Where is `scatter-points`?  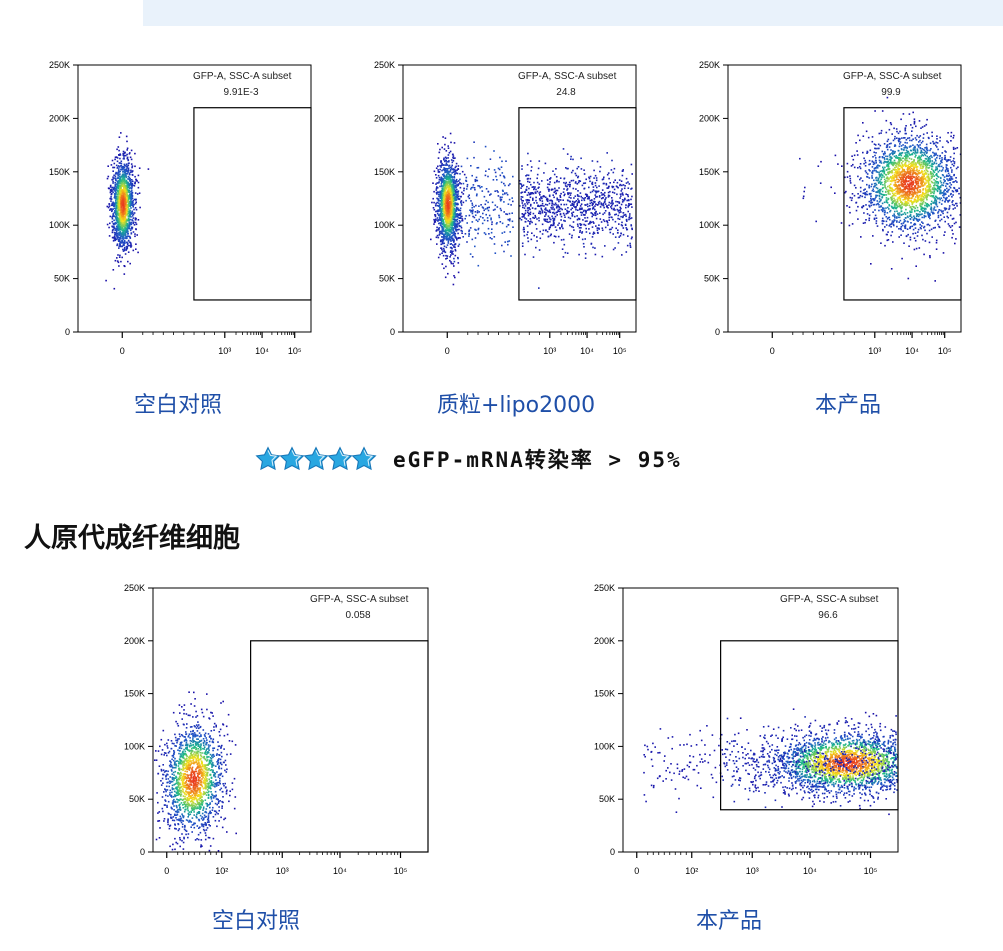
scatter-points is located at coordinates (127, 211).